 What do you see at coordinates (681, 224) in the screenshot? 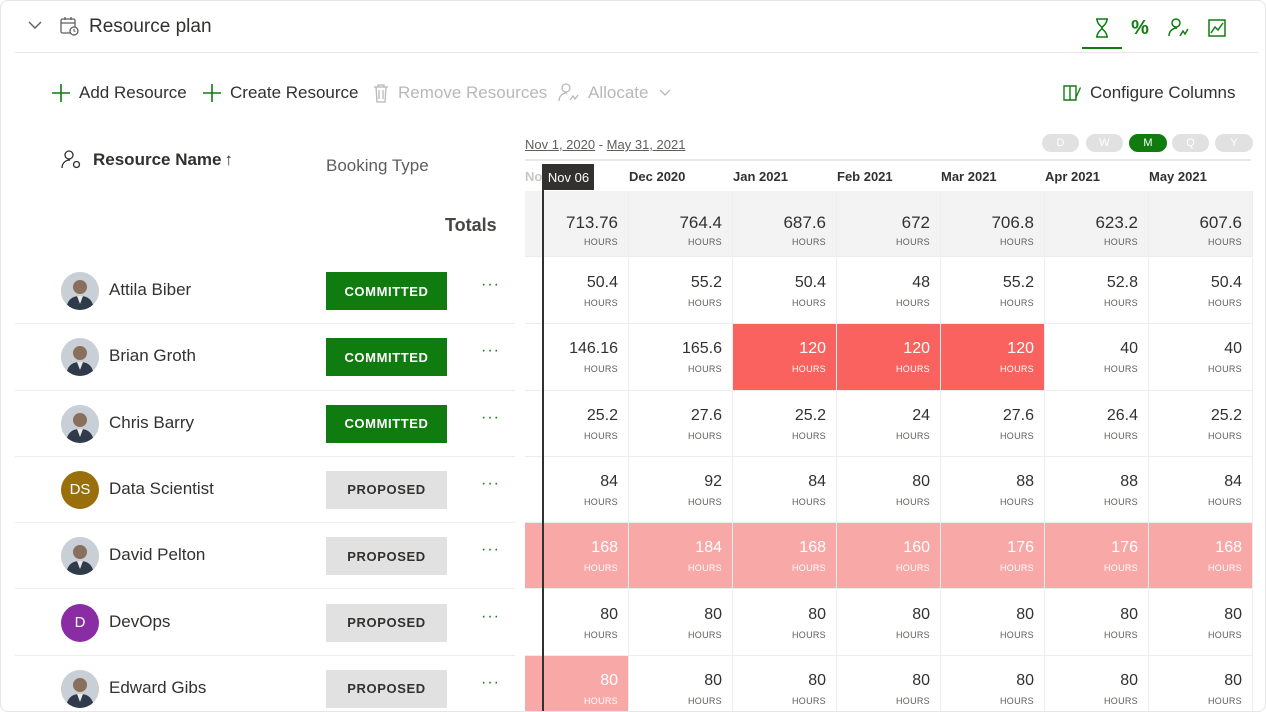
I see `totals-cell: 764.4 HOURS` at bounding box center [681, 224].